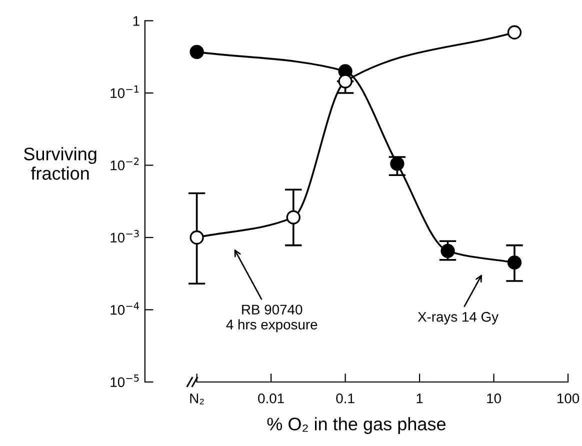 Image resolution: width=582 pixels, height=446 pixels. What do you see at coordinates (124, 92) in the screenshot?
I see `y-tick-label: 10$^{−1}$` at bounding box center [124, 92].